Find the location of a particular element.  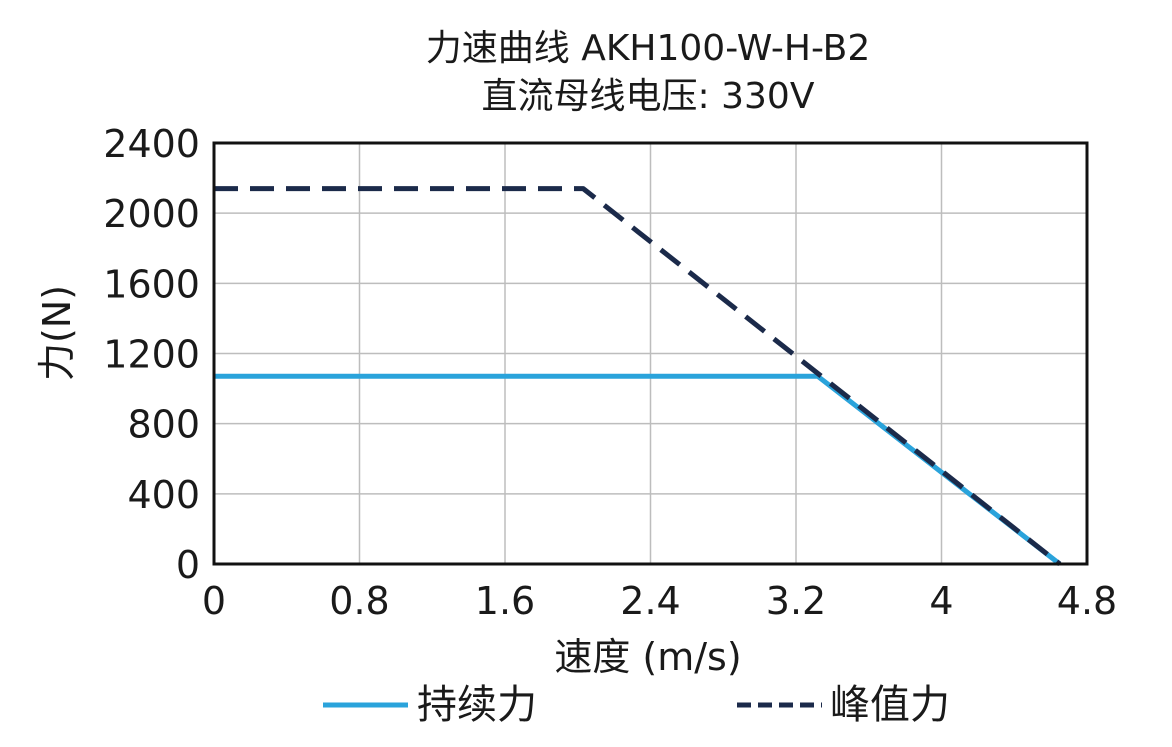

x-axis-label: 速度 (m/s) is located at coordinates (647, 657).